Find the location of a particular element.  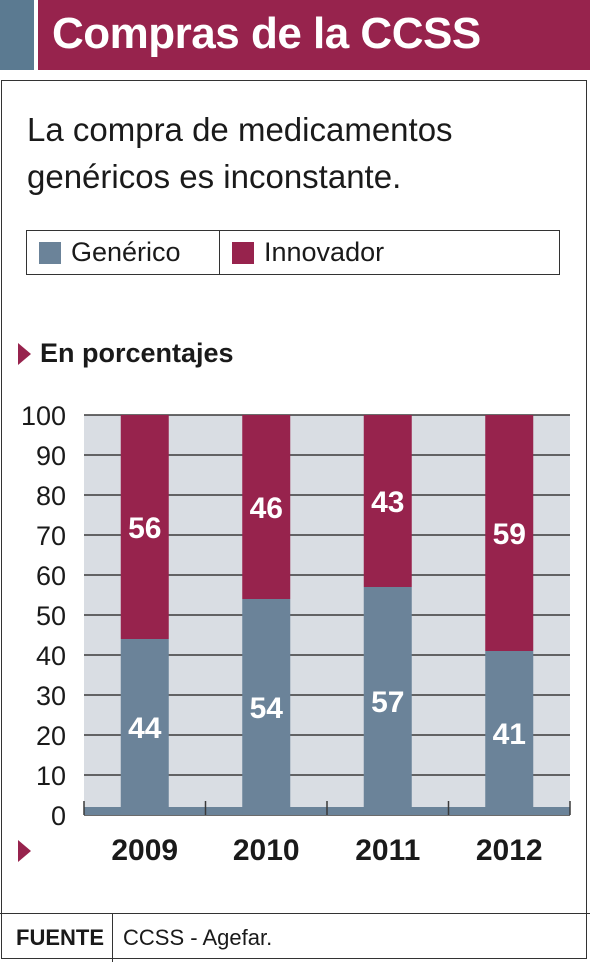

y-tick-label-100: 100 is located at coordinates (43, 416).